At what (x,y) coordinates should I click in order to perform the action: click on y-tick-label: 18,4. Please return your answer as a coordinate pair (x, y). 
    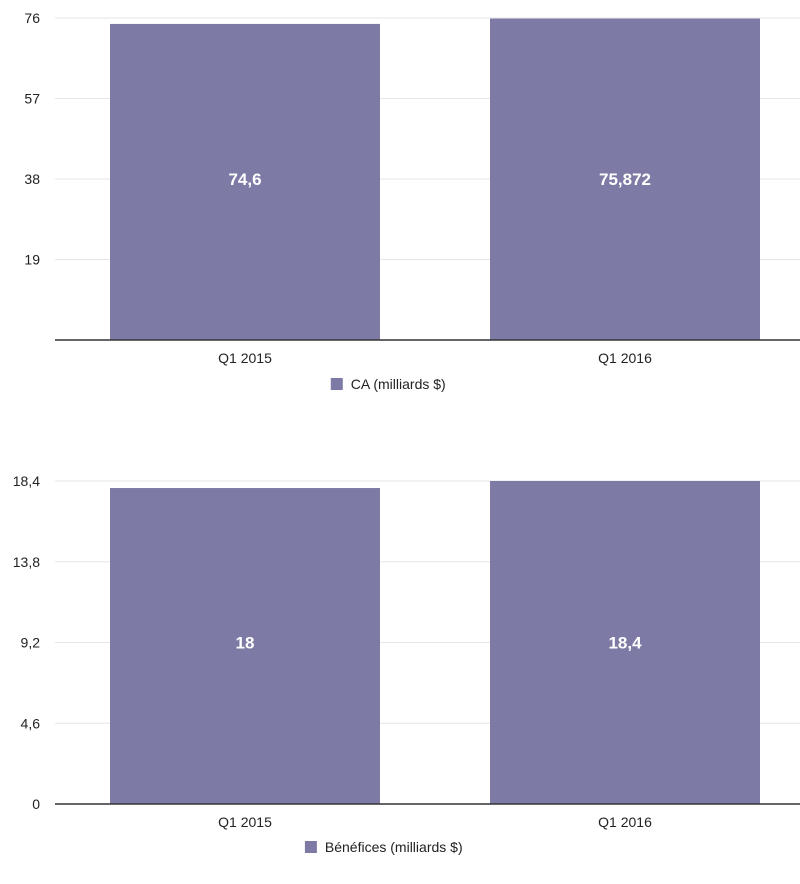
    Looking at the image, I should click on (26, 481).